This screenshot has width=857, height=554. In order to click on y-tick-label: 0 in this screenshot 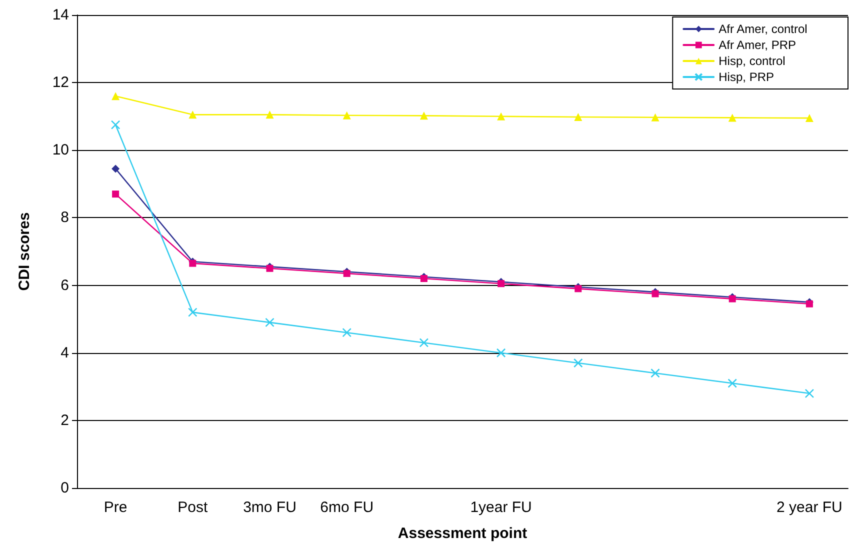, I will do `click(64, 488)`.